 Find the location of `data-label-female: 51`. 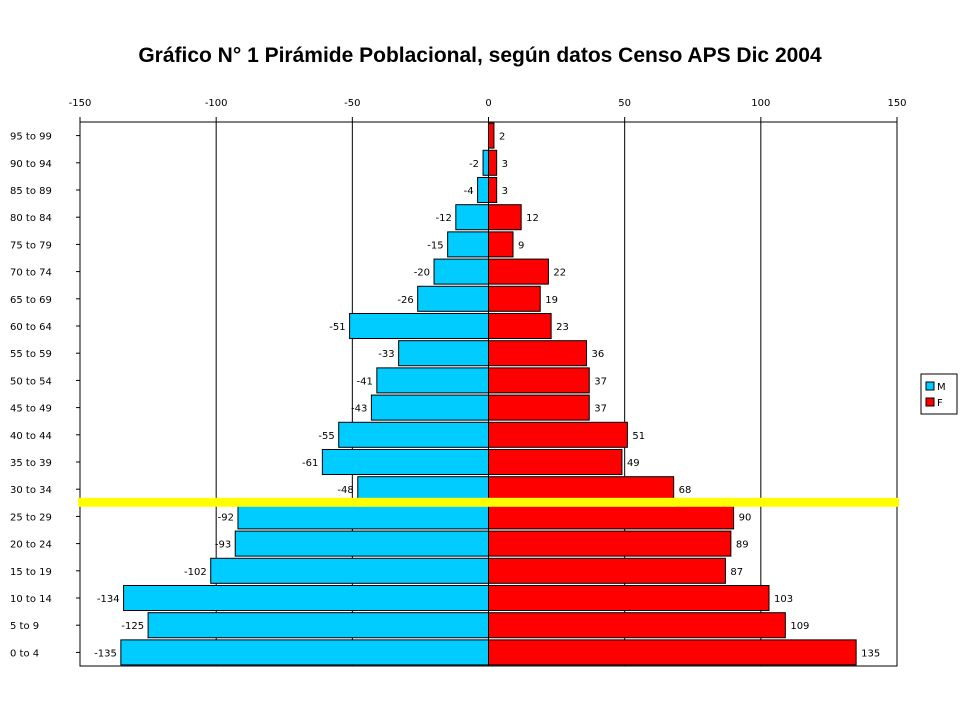

data-label-female: 51 is located at coordinates (638, 436).